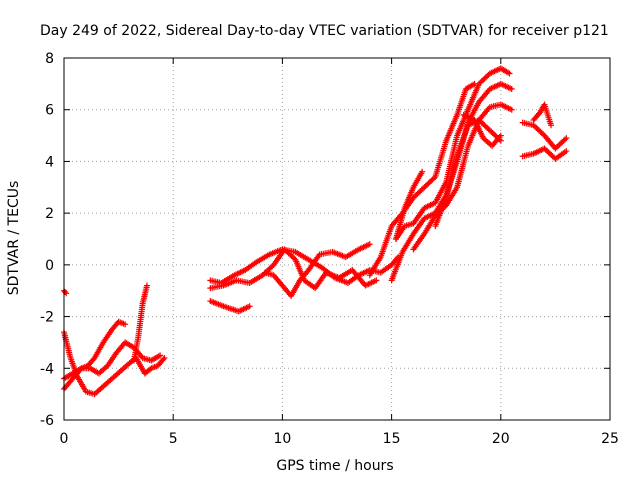  Describe the element at coordinates (452, 153) in the screenshot. I see `series-t10` at that location.